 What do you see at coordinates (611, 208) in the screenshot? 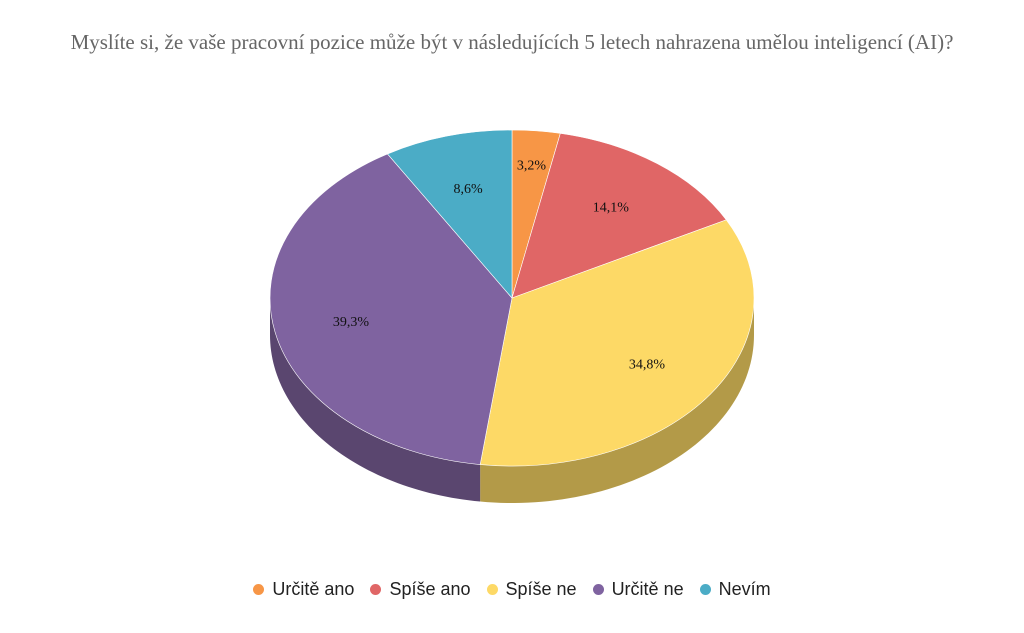
I see `slice-value-label-1: 14,1%` at bounding box center [611, 208].